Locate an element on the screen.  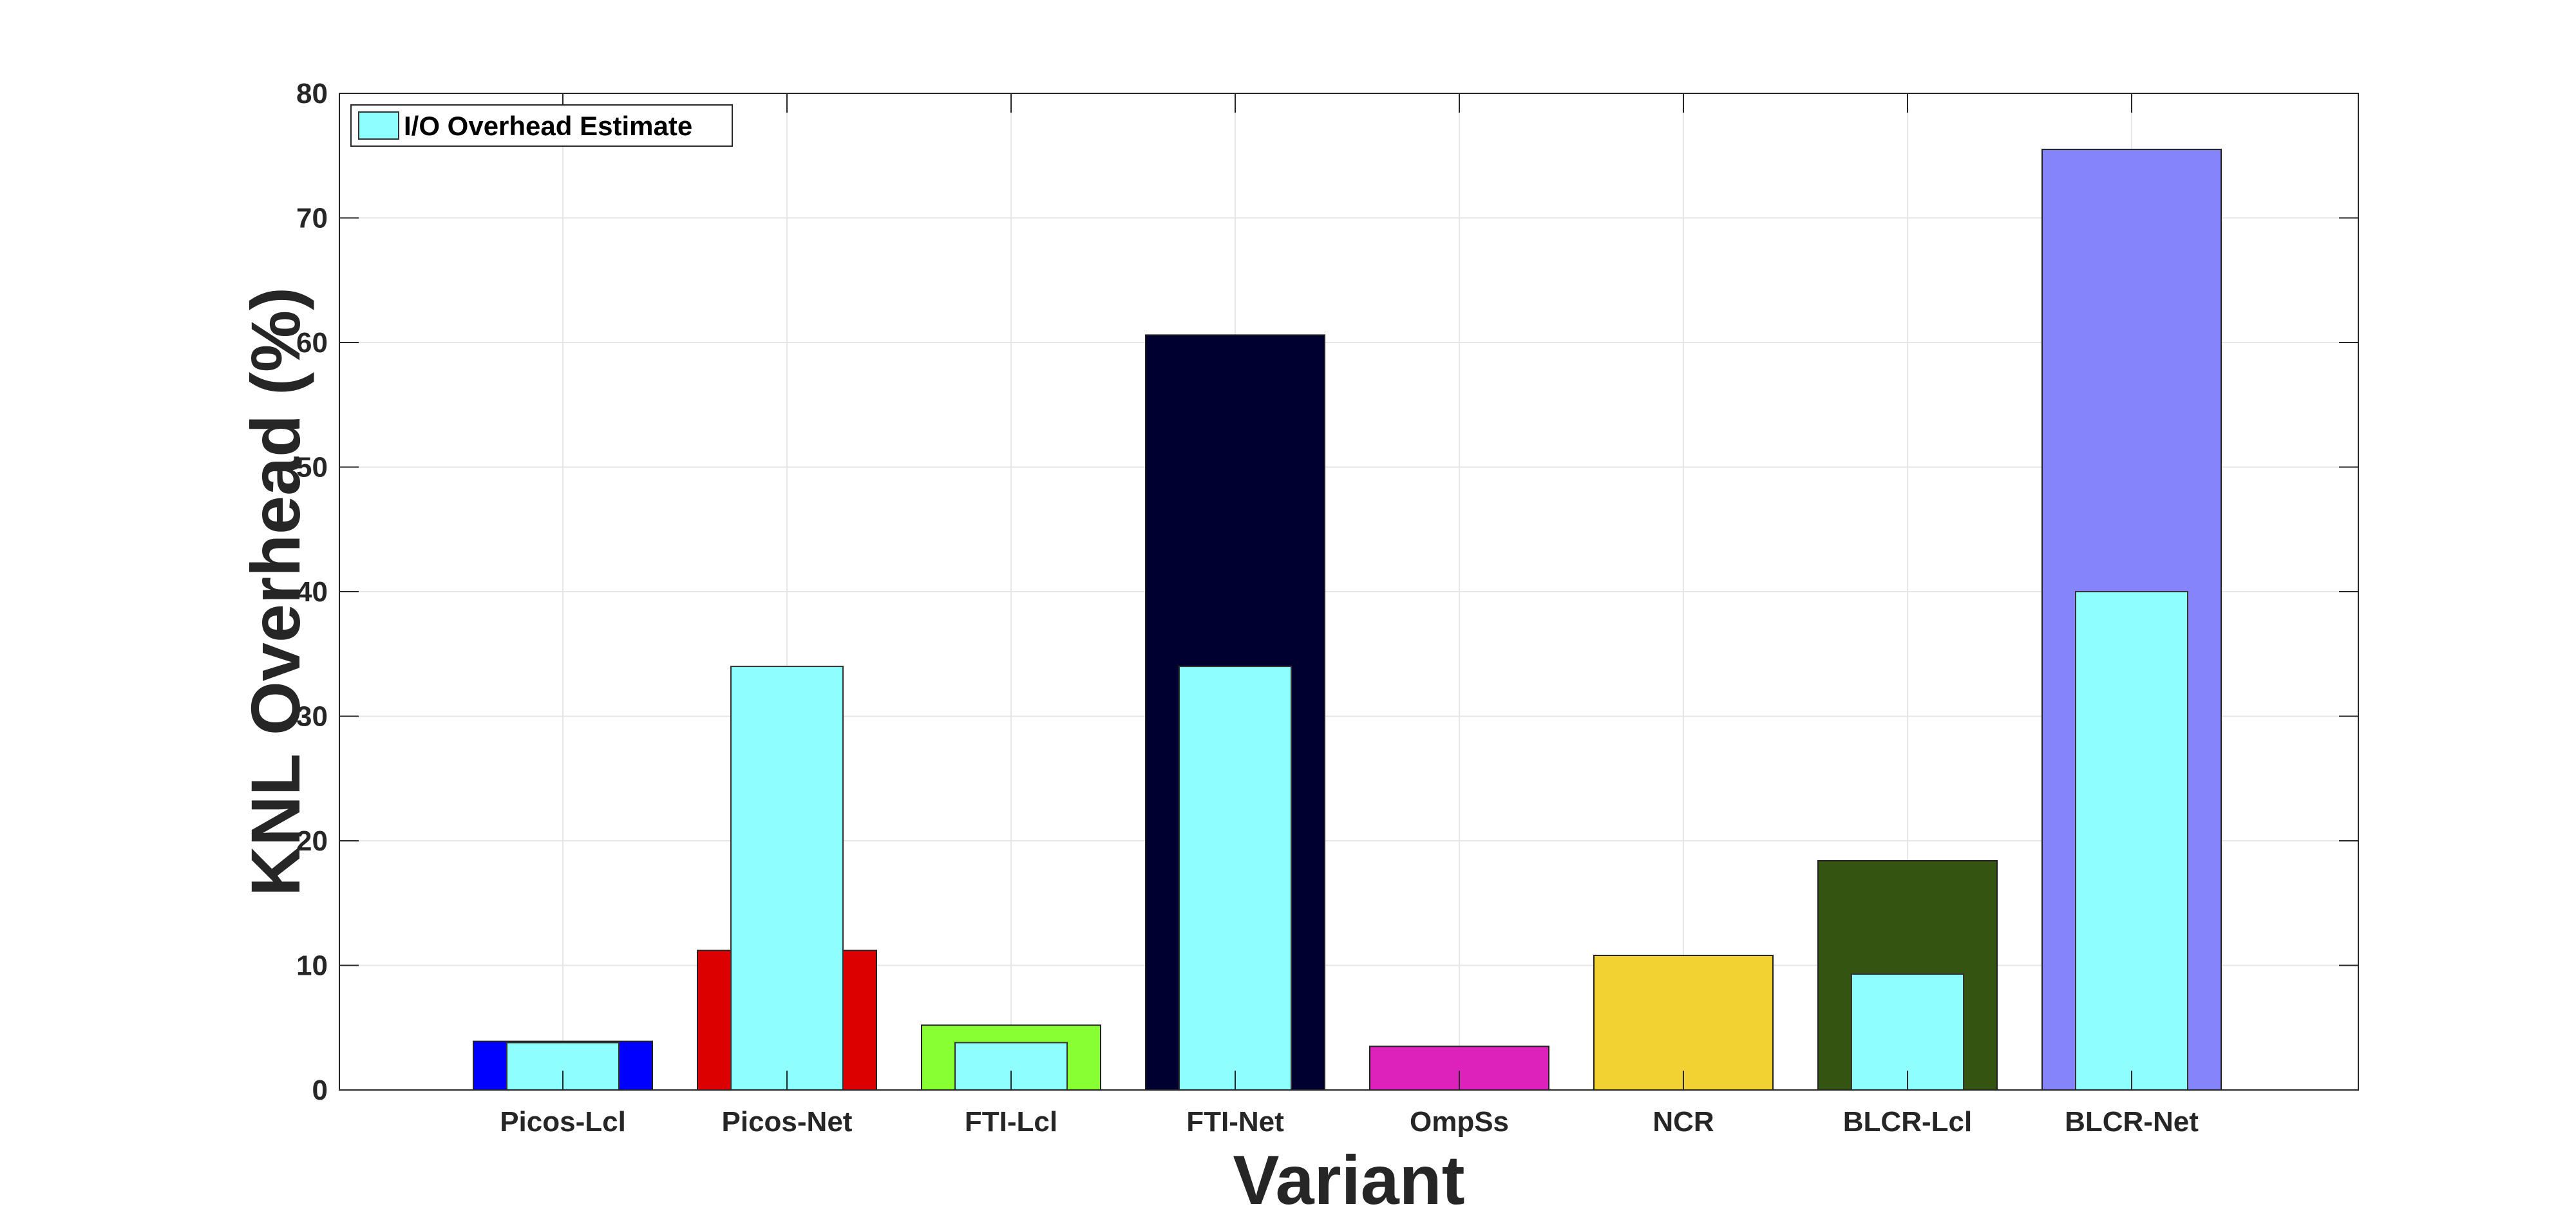
legend-label: I/O Overhead Estimate is located at coordinates (548, 126).